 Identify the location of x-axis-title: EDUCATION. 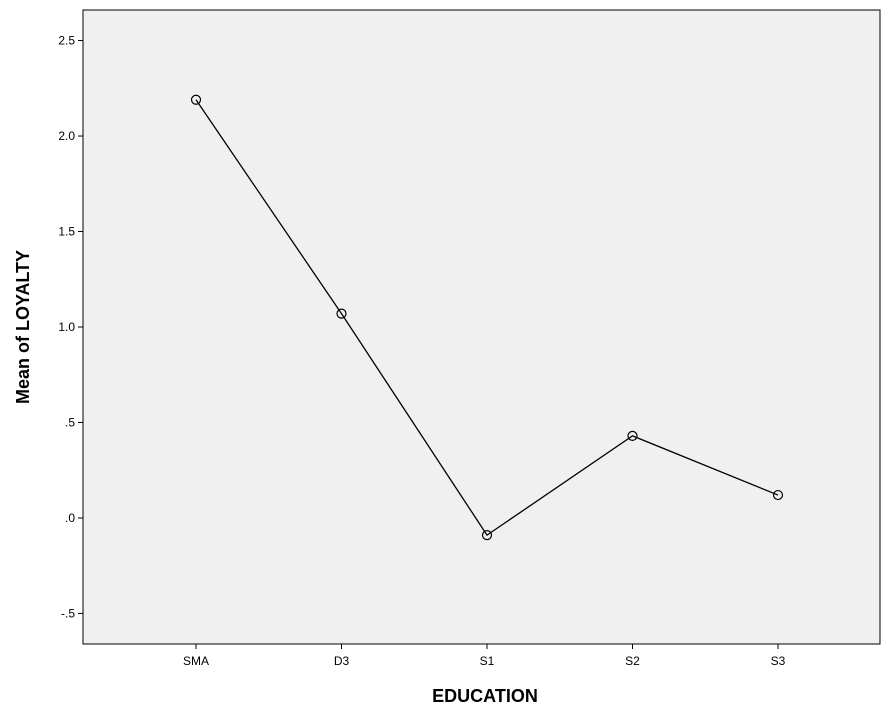
(485, 696).